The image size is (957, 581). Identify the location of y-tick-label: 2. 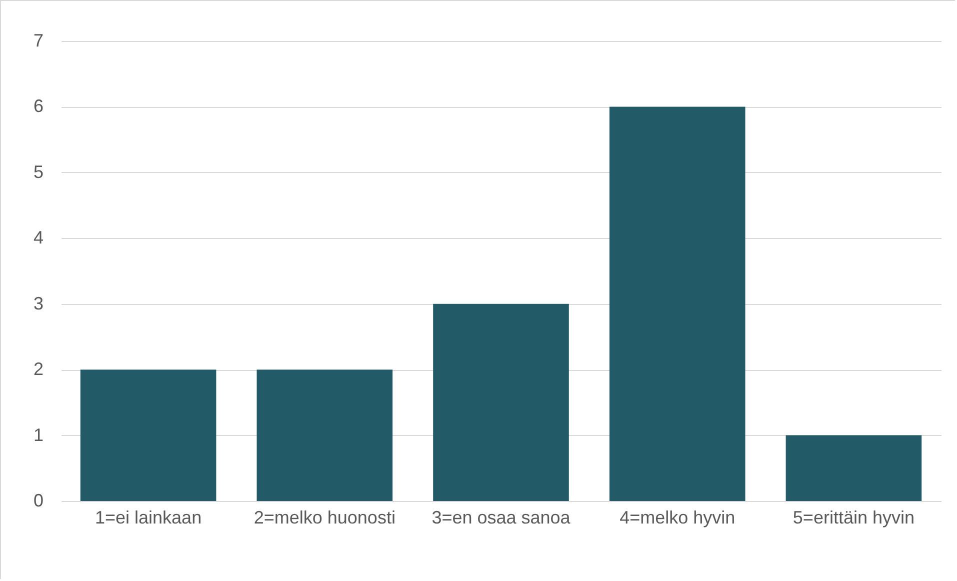
(38, 369).